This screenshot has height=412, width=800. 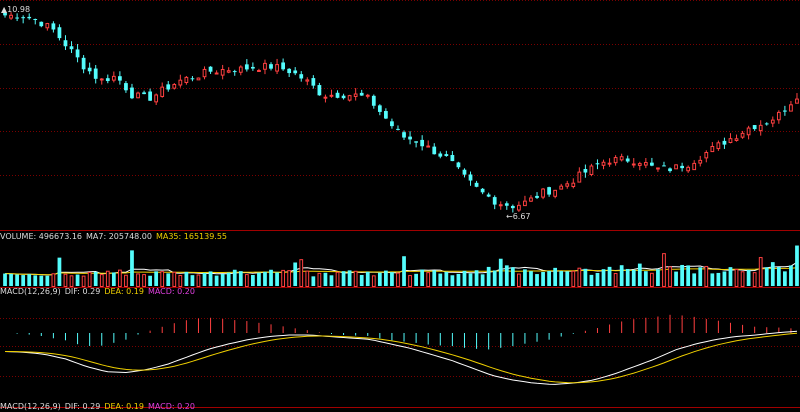 I want to click on volume-ma35-line, so click(x=401, y=271).